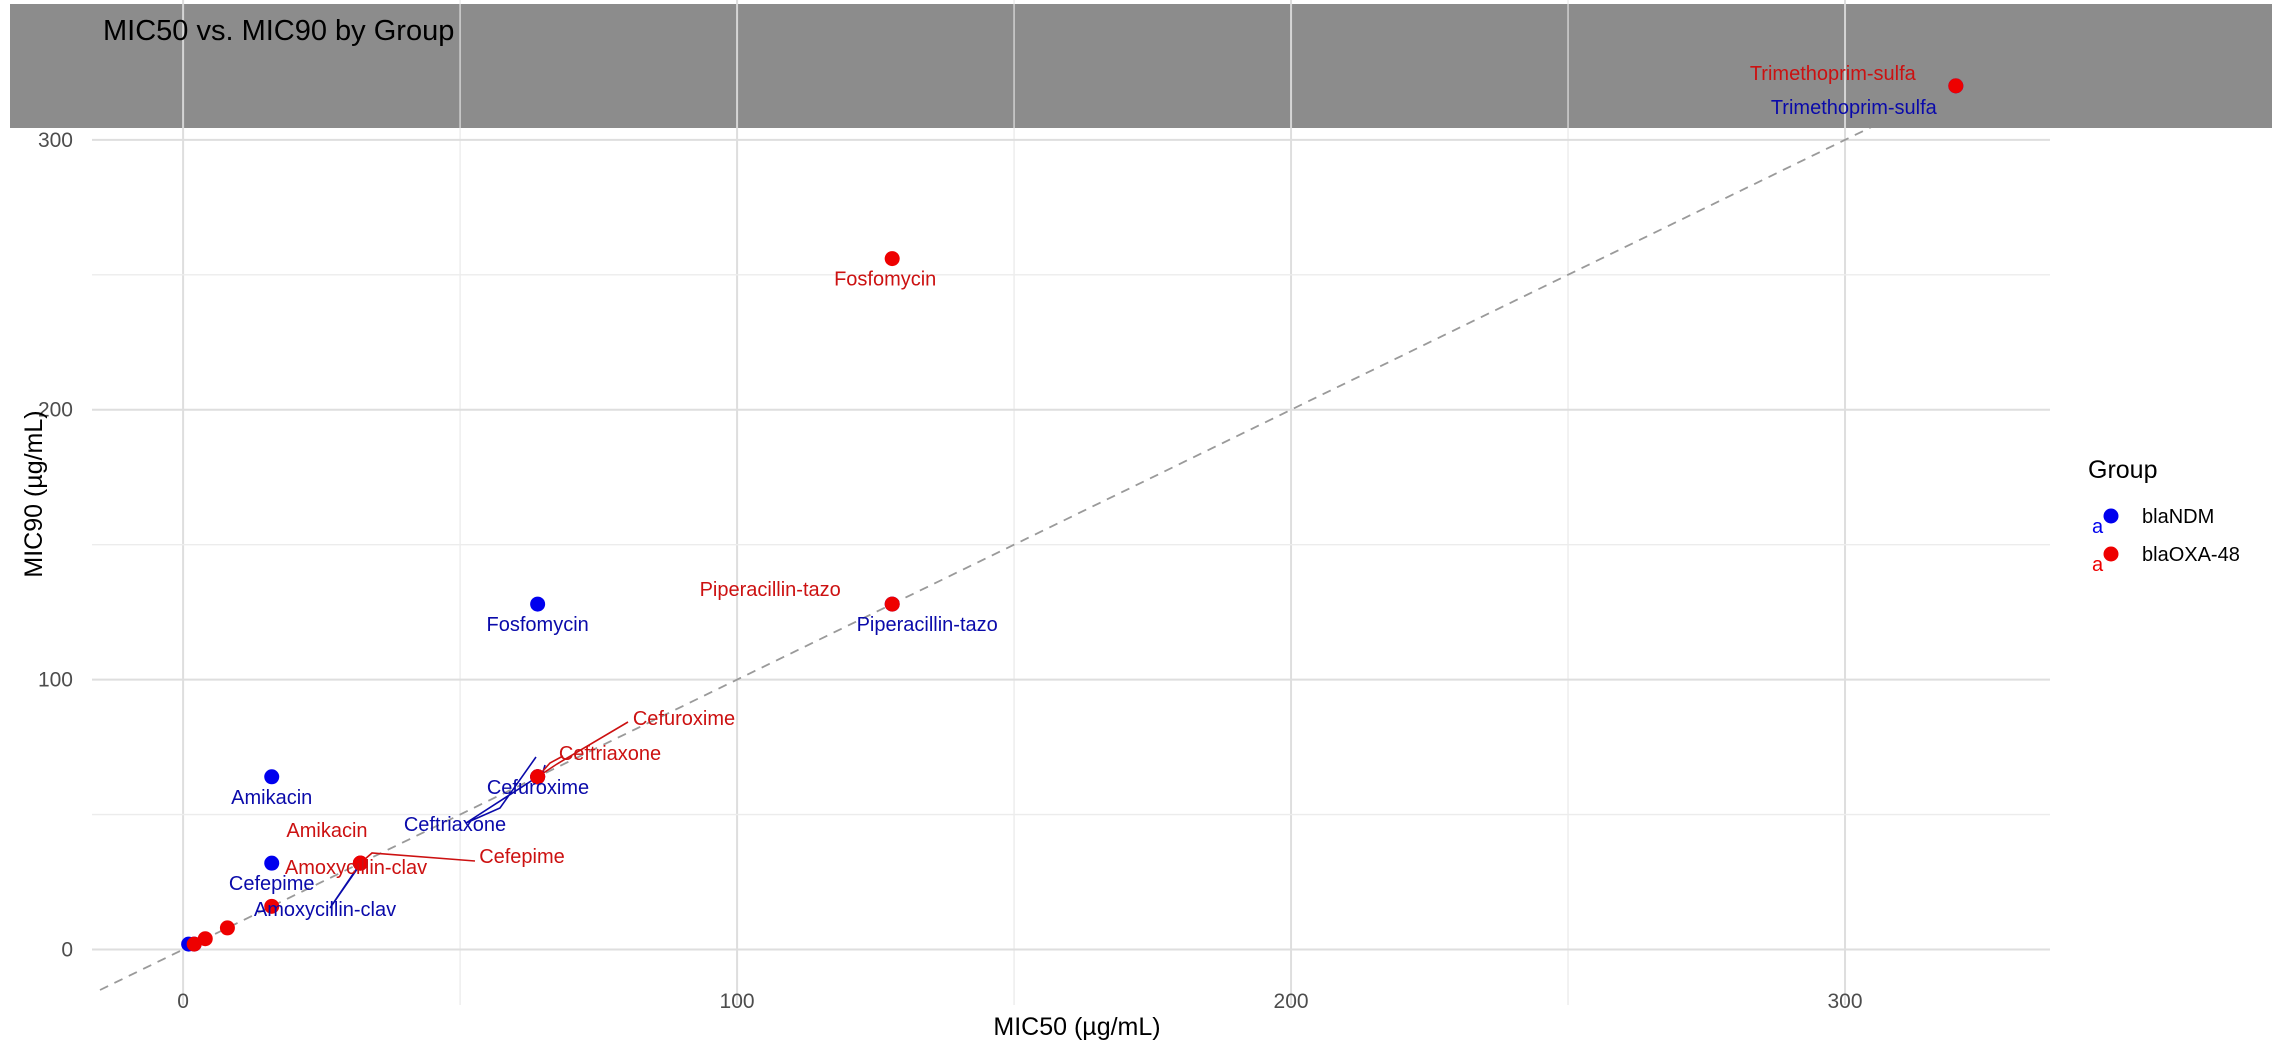 This screenshot has height=1060, width=2282. Describe the element at coordinates (55, 680) in the screenshot. I see `y-tick-label: 100` at that location.